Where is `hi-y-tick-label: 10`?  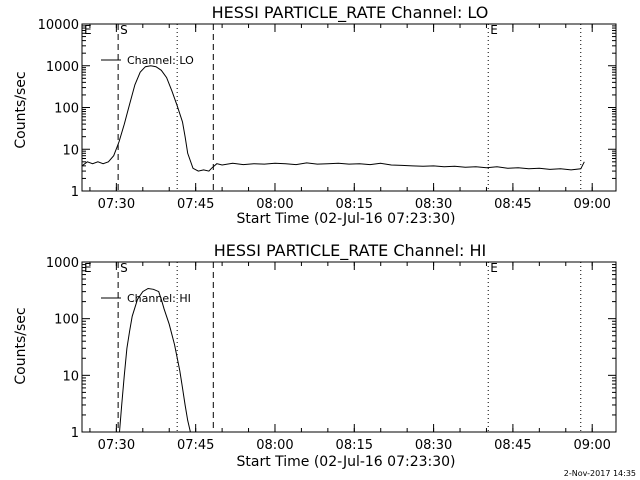 hi-y-tick-label: 10 is located at coordinates (70, 376).